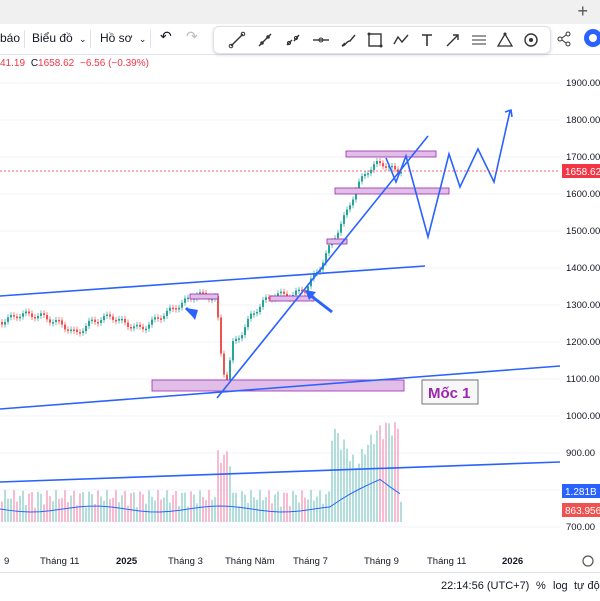  What do you see at coordinates (192, 36) in the screenshot?
I see `redo-icon: ↷` at bounding box center [192, 36].